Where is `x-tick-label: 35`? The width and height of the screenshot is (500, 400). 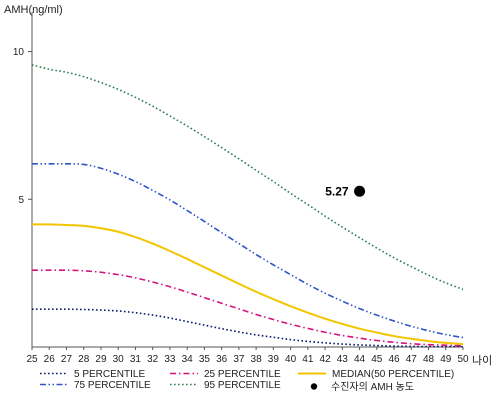
x-tick-label: 35 is located at coordinates (205, 359).